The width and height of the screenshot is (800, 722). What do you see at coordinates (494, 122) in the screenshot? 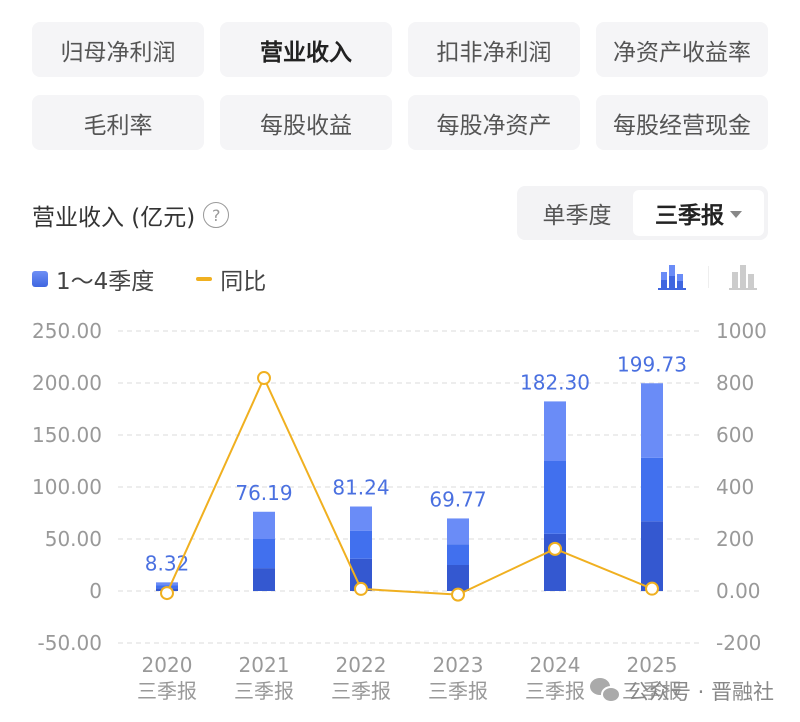
I see `metric-tab: 每股净资产` at bounding box center [494, 122].